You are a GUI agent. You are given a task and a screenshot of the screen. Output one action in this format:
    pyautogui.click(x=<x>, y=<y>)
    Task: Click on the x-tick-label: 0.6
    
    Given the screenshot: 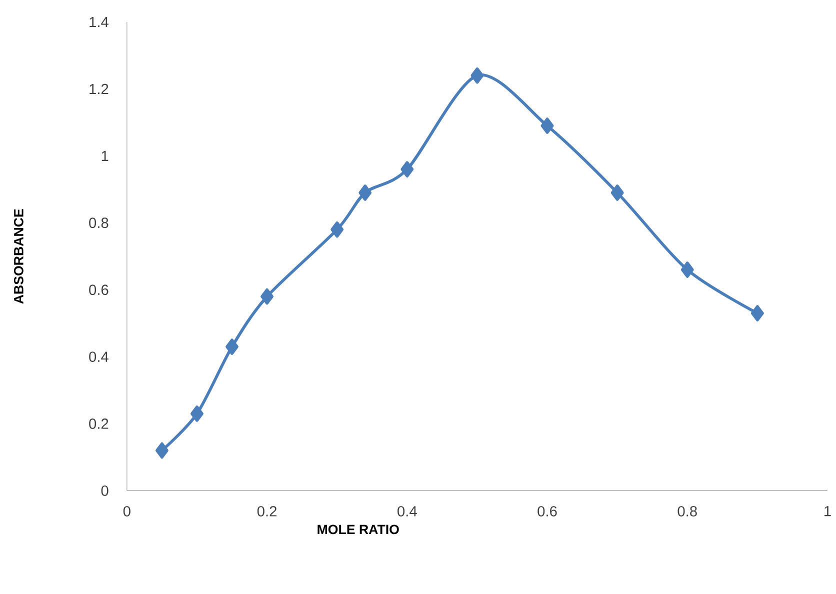 What is the action you would take?
    pyautogui.click(x=547, y=511)
    